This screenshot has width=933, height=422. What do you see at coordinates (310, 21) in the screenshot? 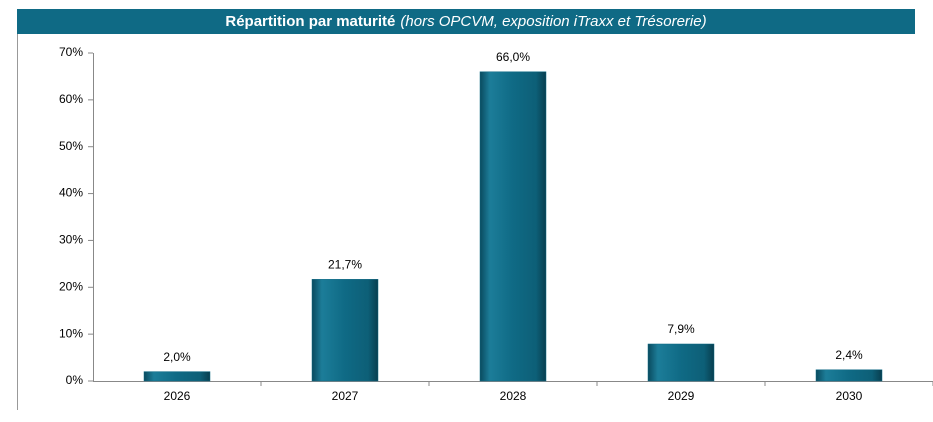
I see `chart-title: Répartition par maturité` at bounding box center [310, 21].